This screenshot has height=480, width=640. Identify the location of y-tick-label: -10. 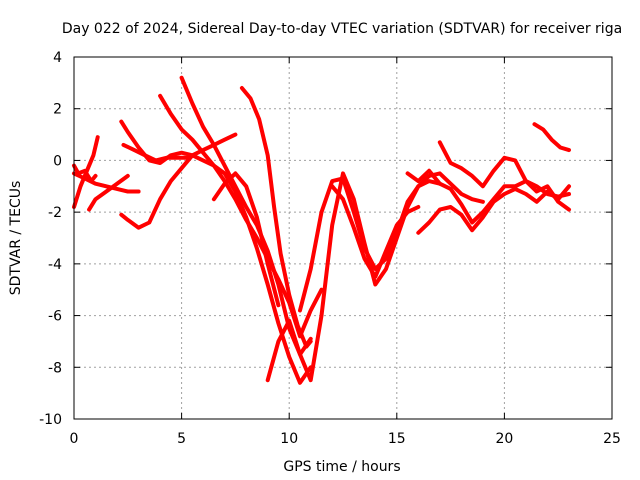
(50, 420).